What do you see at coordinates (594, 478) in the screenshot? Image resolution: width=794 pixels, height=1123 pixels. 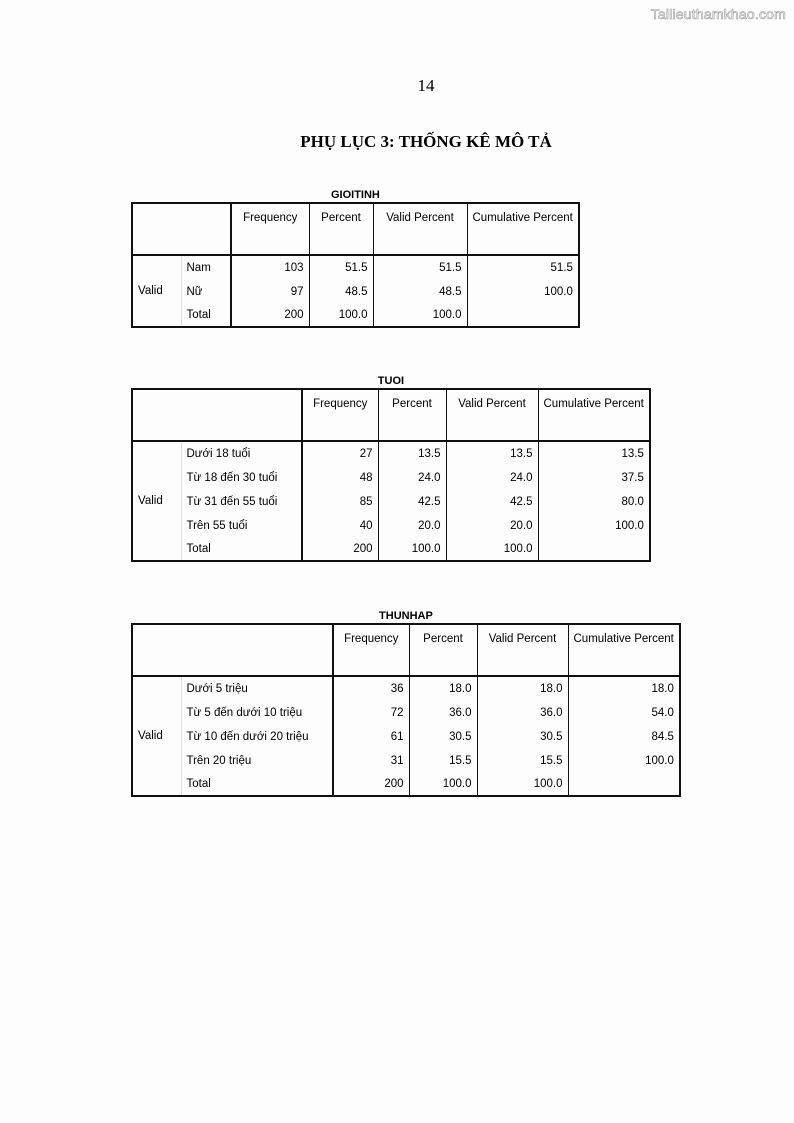 I see `cell-value: 37.5` at bounding box center [594, 478].